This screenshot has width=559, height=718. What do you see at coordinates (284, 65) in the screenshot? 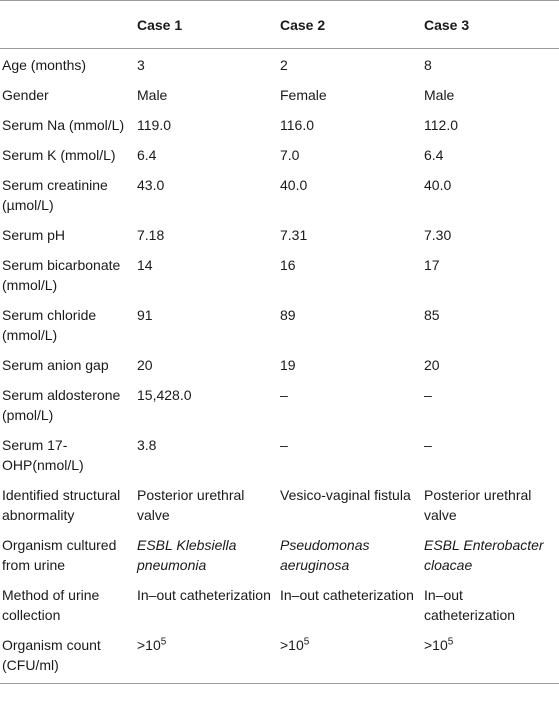
I see `cell: 2` at bounding box center [284, 65].